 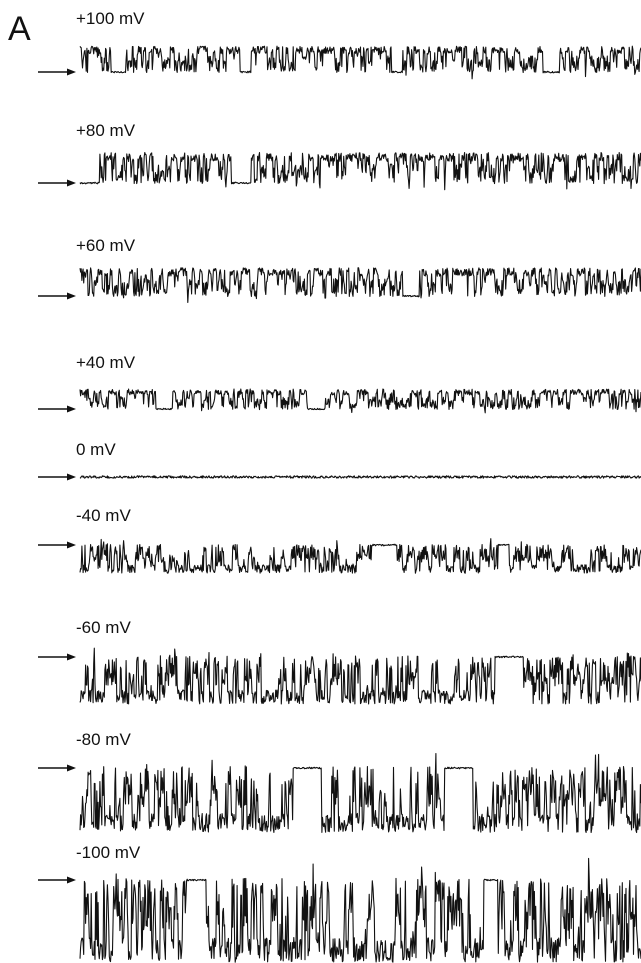 What do you see at coordinates (106, 245) in the screenshot?
I see `voltage-label: +60 mV` at bounding box center [106, 245].